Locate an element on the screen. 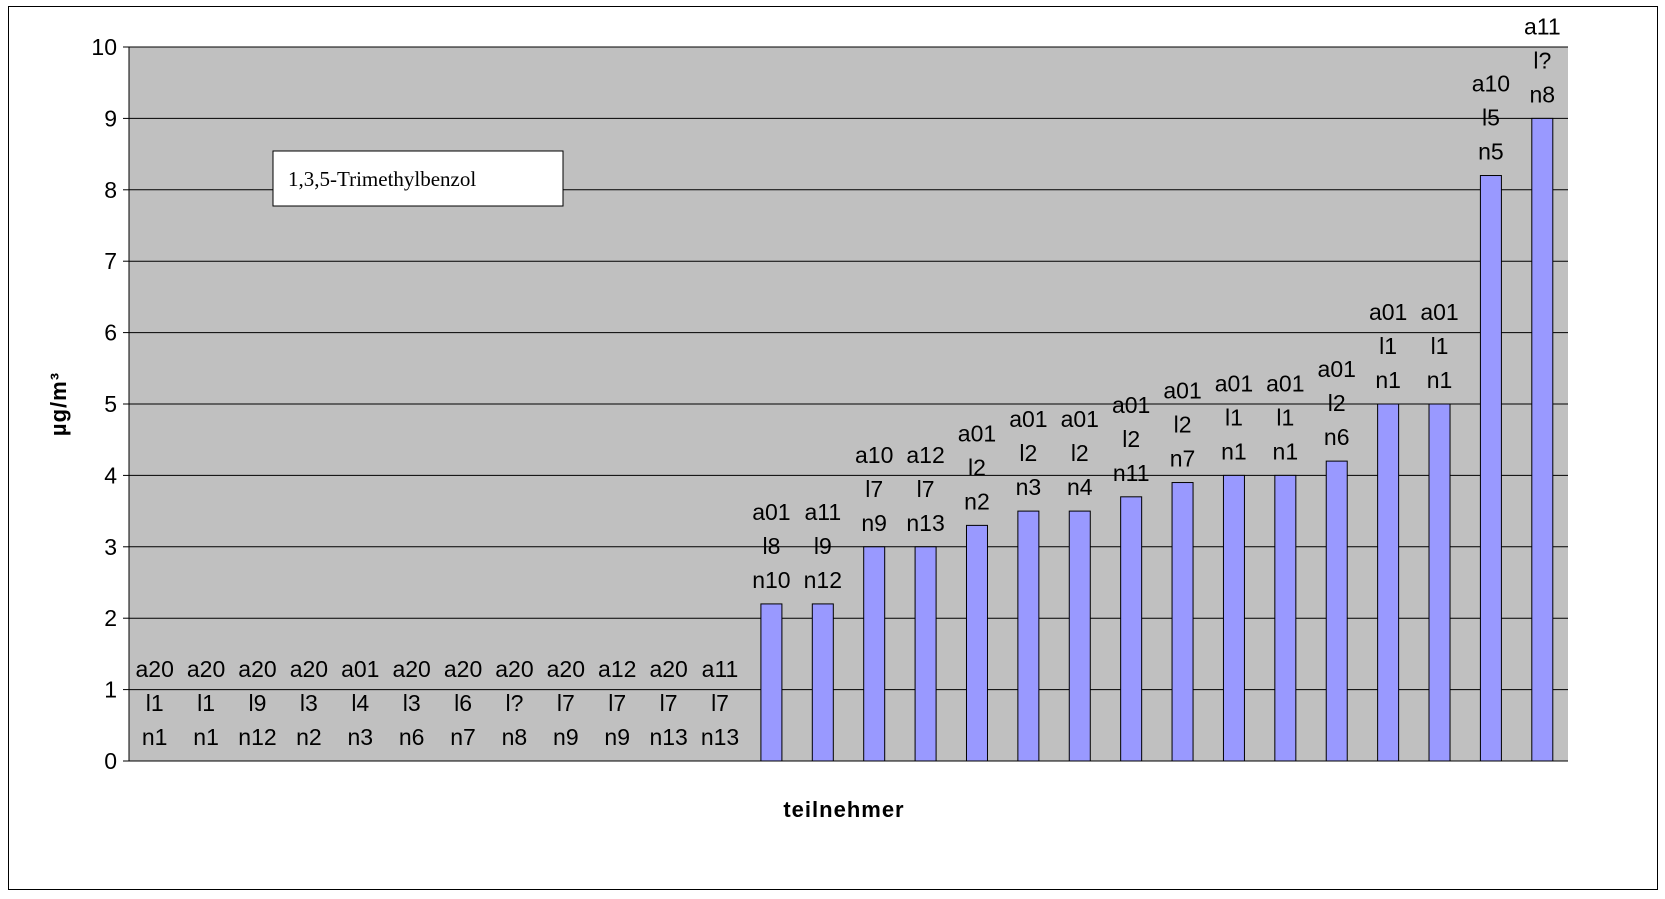  bar-data-label: n10 is located at coordinates (771, 580).